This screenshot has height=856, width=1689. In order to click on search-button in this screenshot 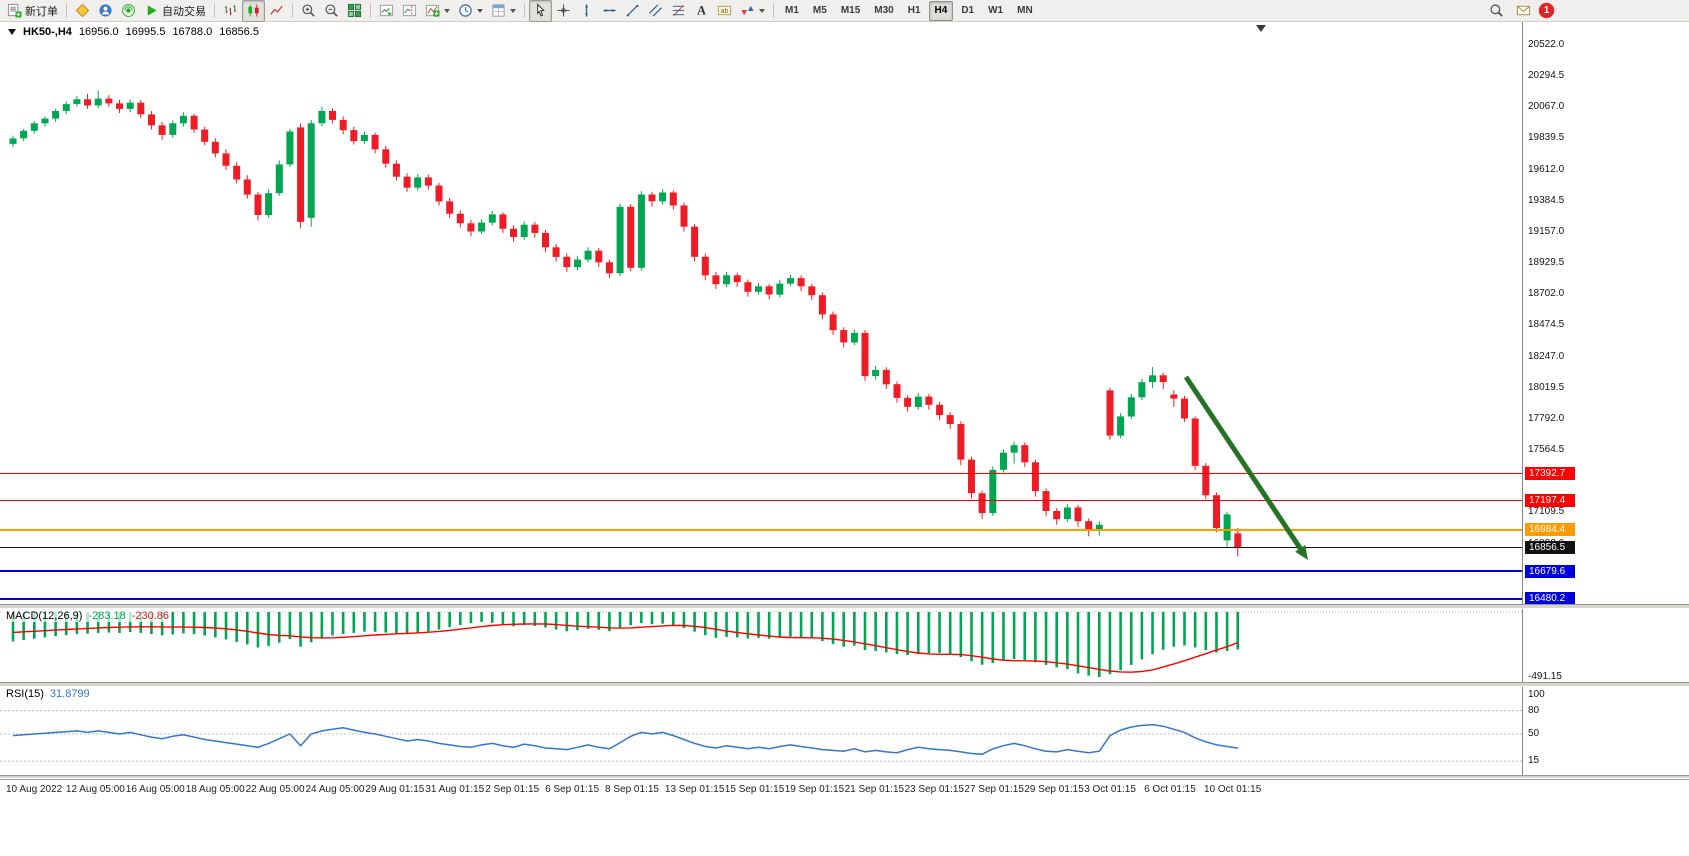, I will do `click(1496, 11)`.